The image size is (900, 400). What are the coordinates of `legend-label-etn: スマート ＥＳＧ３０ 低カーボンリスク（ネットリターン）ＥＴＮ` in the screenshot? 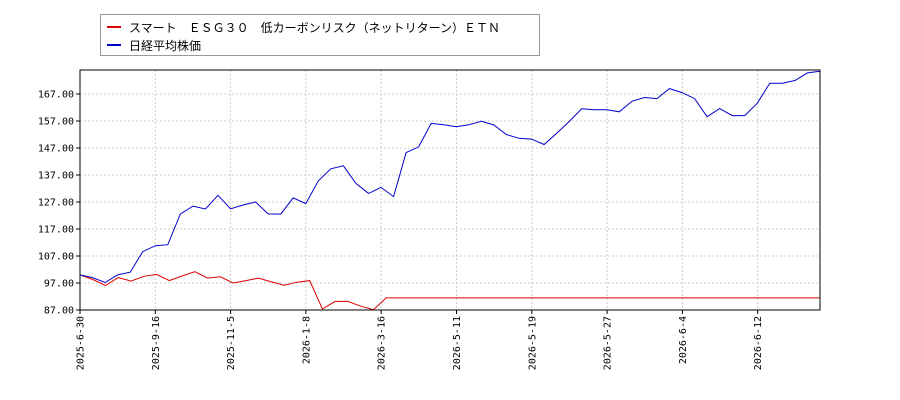 It's located at (315, 27).